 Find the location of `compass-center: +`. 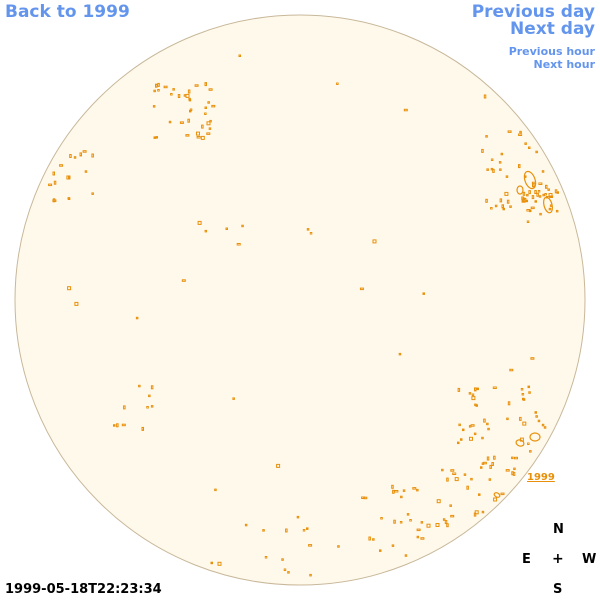

compass-center: + is located at coordinates (558, 559).